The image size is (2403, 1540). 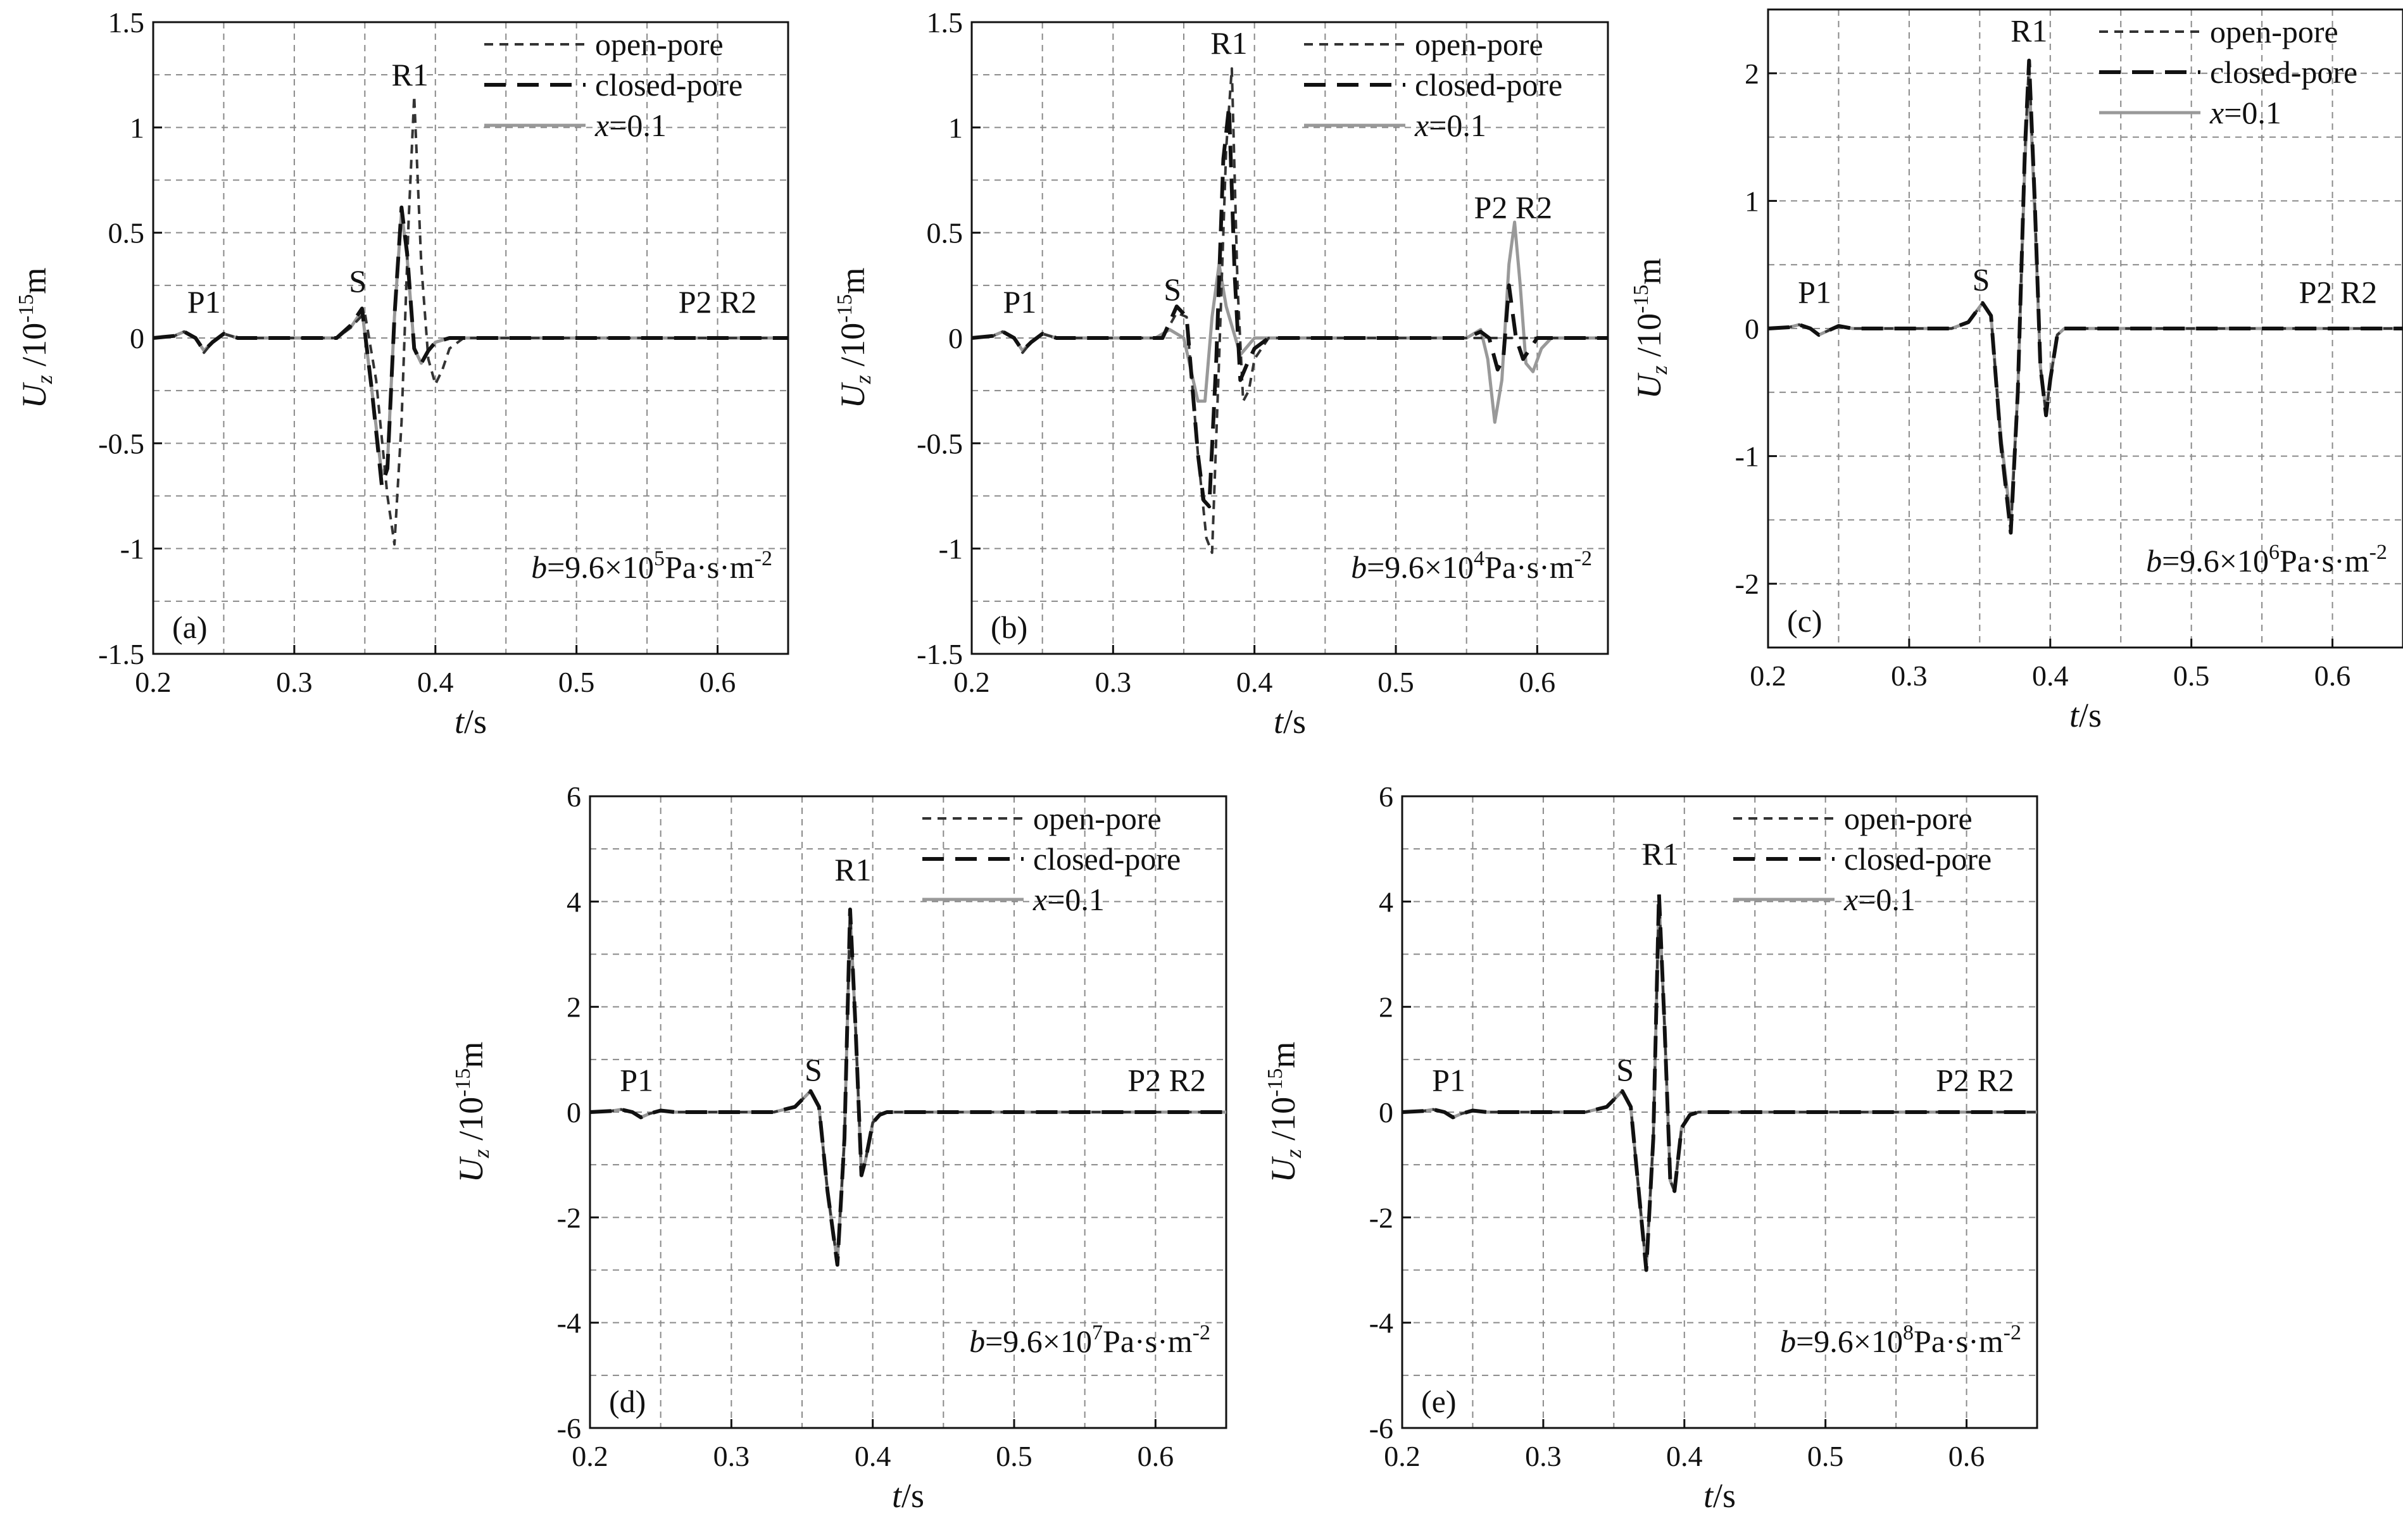 I want to click on x-tick-label: 0.6, so click(x=2332, y=676).